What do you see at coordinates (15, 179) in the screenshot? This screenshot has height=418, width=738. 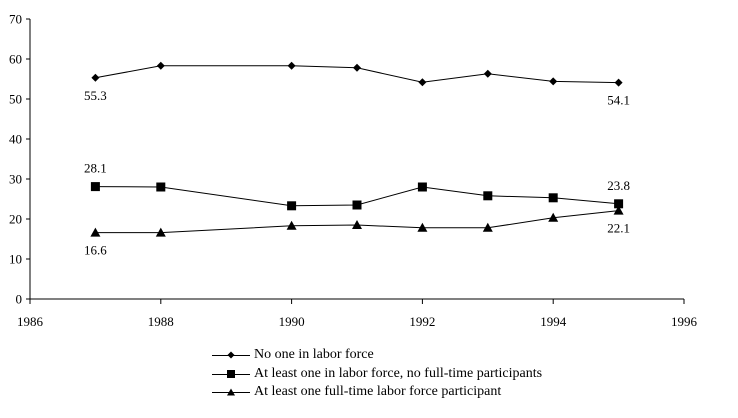 I see `y-tick-label: 30` at bounding box center [15, 179].